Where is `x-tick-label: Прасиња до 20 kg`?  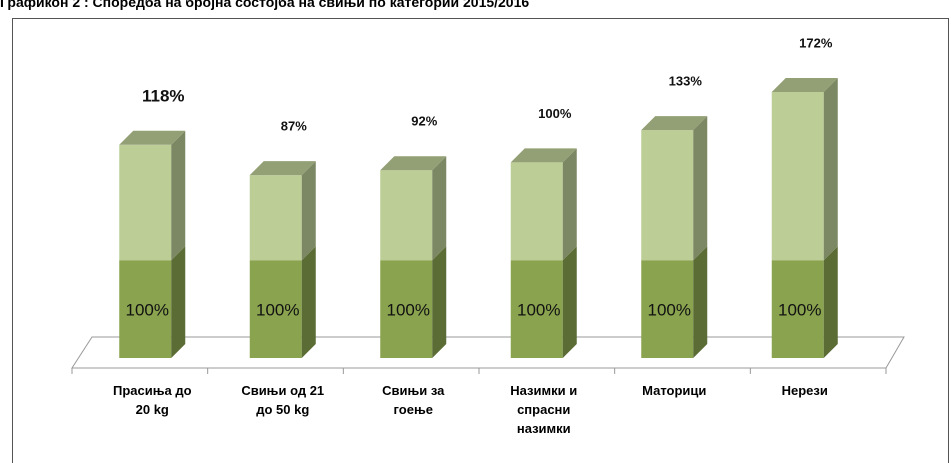
x-tick-label: Прасиња до 20 kg is located at coordinates (152, 400).